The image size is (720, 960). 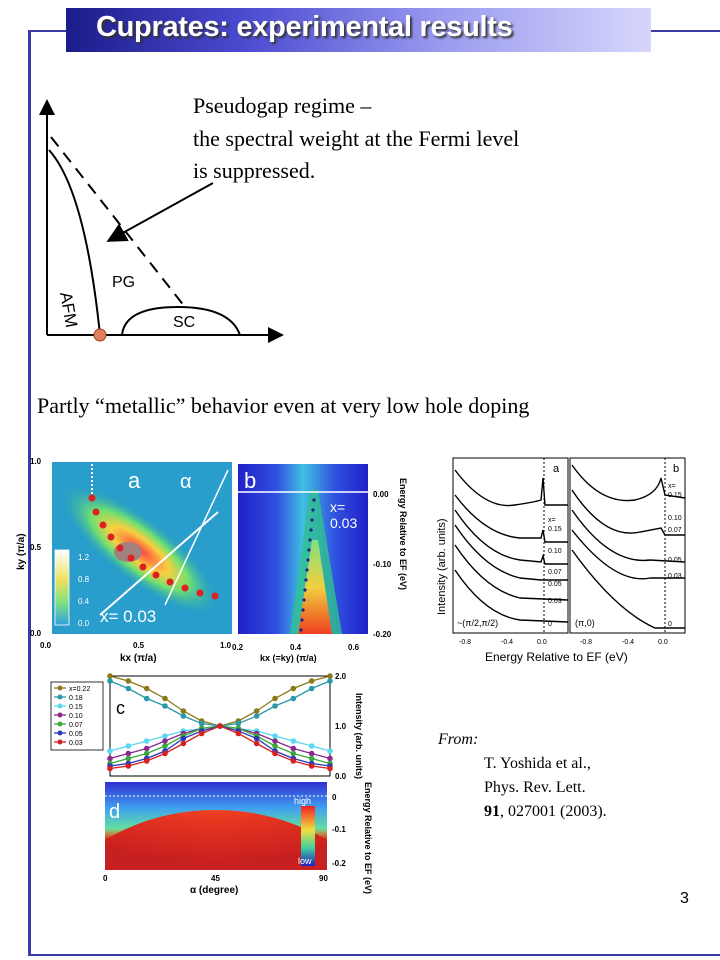 I want to click on edc-xtick-b0: -0.8, so click(x=586, y=642).